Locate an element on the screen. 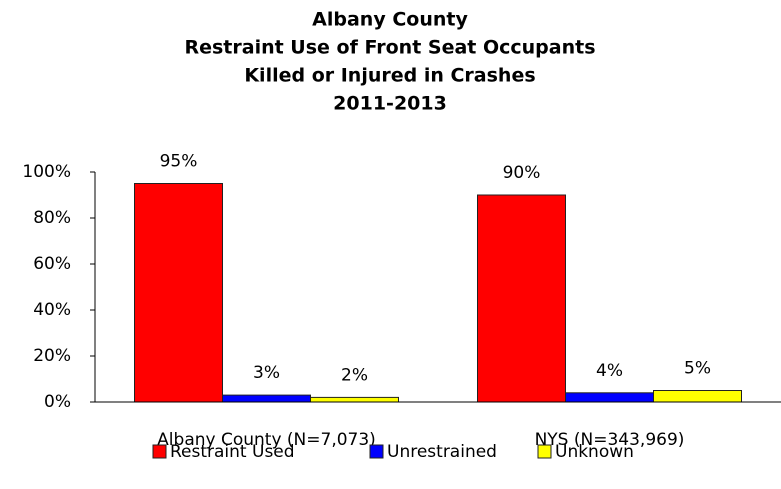  chart-title: Albany County is located at coordinates (390, 20).